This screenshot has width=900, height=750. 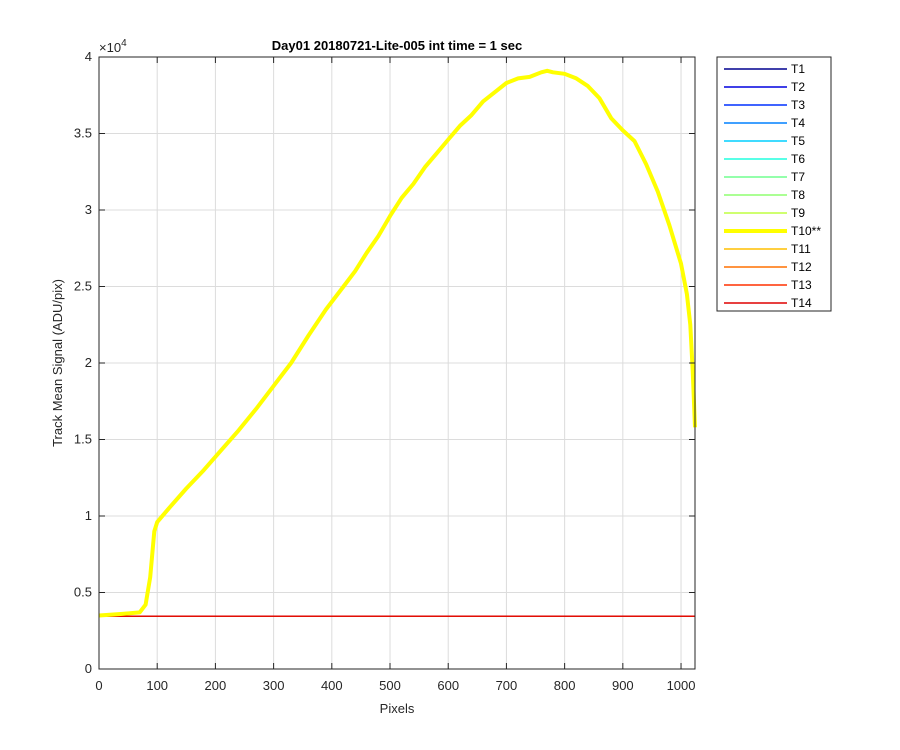 I want to click on legend-t6-label: T6, so click(x=798, y=159).